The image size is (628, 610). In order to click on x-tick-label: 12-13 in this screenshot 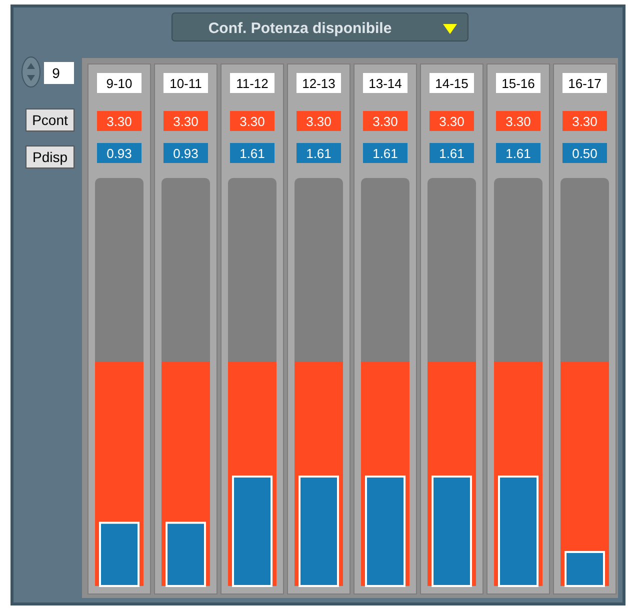, I will do `click(319, 83)`.